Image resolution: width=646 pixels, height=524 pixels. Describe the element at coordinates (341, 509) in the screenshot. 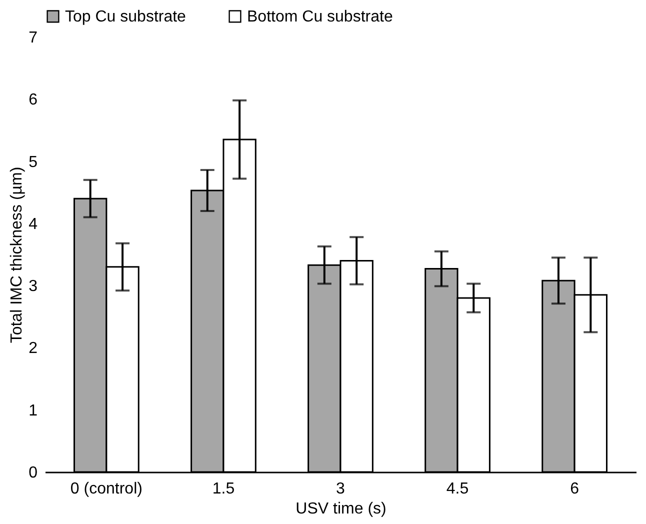

I see `x-axis-title: USV time (s)` at that location.